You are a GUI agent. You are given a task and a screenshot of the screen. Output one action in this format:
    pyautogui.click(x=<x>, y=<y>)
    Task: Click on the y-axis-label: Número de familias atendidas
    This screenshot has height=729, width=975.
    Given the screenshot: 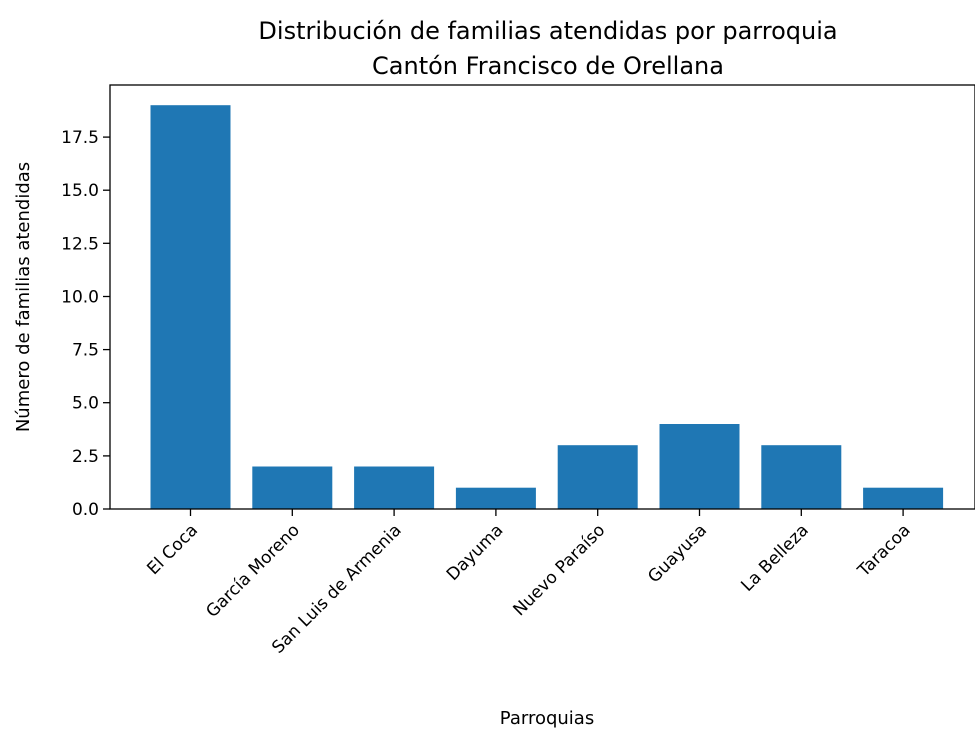 What is the action you would take?
    pyautogui.click(x=23, y=297)
    